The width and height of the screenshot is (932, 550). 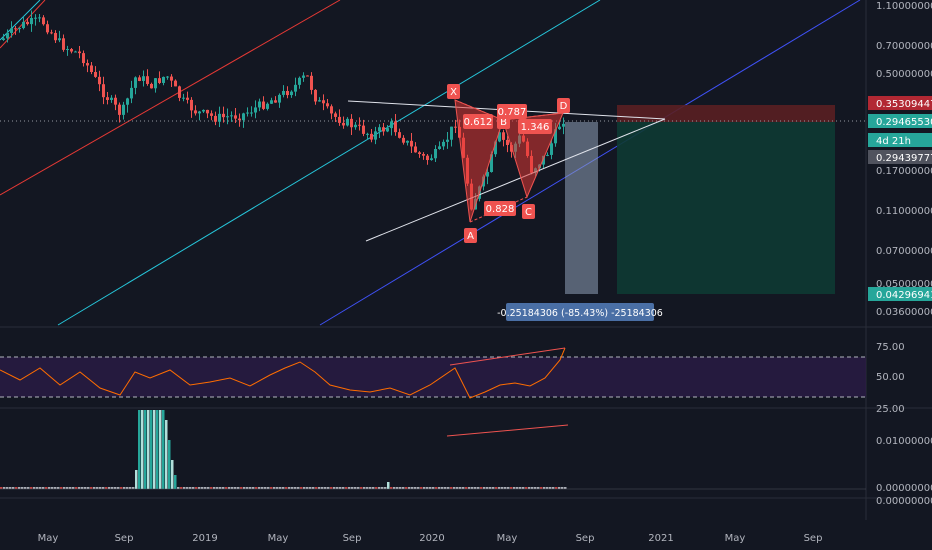 I want to click on price-marker-text: 4d 21h, so click(x=893, y=141).